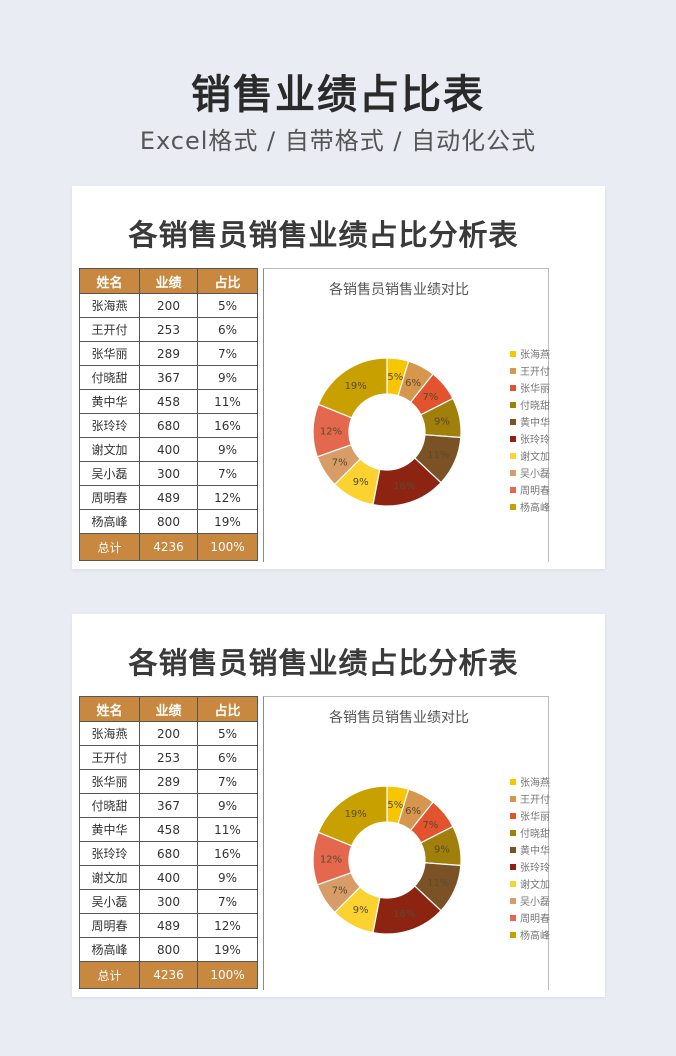 This screenshot has width=676, height=1056. I want to click on cell-value: 800, so click(168, 521).